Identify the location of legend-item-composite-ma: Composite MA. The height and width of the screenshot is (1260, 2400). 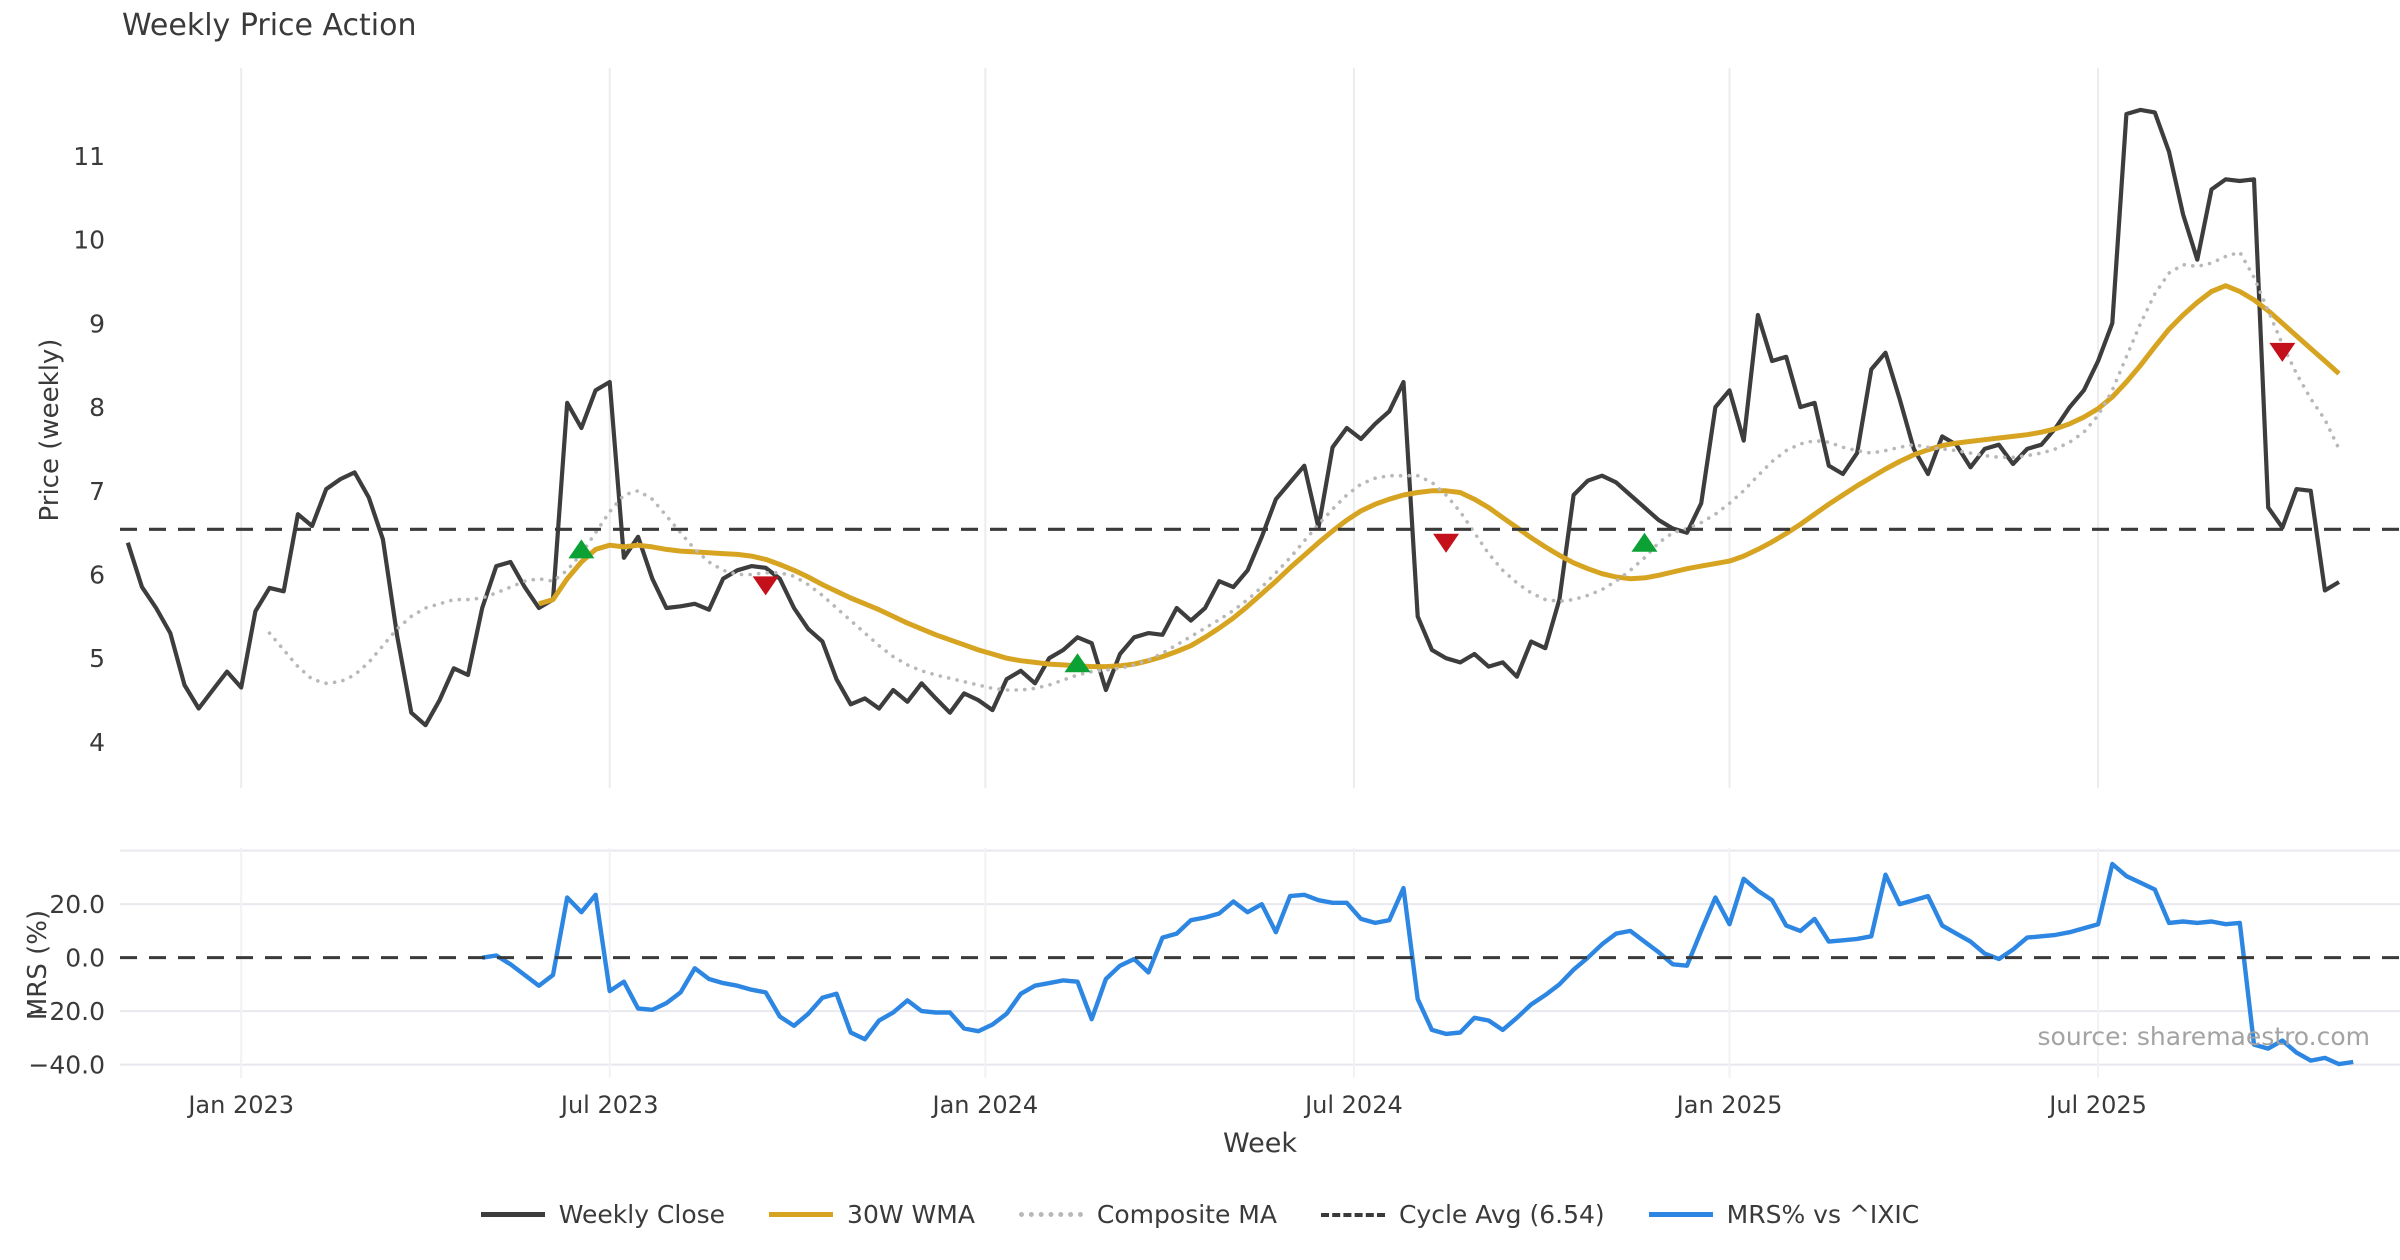
(1147, 1214).